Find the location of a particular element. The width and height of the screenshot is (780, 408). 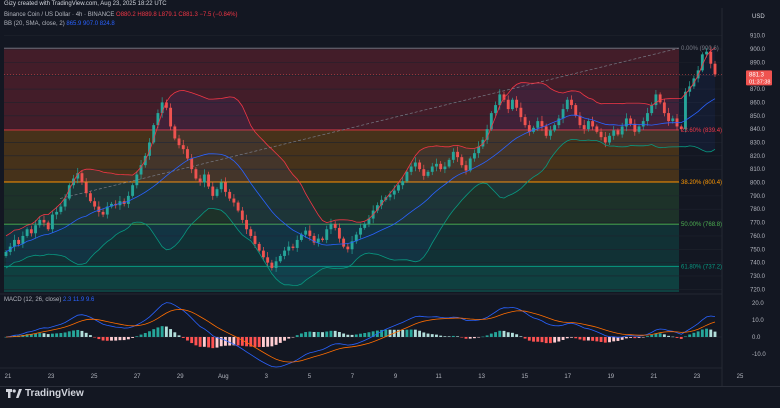

tradingview-brand: TradingView is located at coordinates (54, 393).